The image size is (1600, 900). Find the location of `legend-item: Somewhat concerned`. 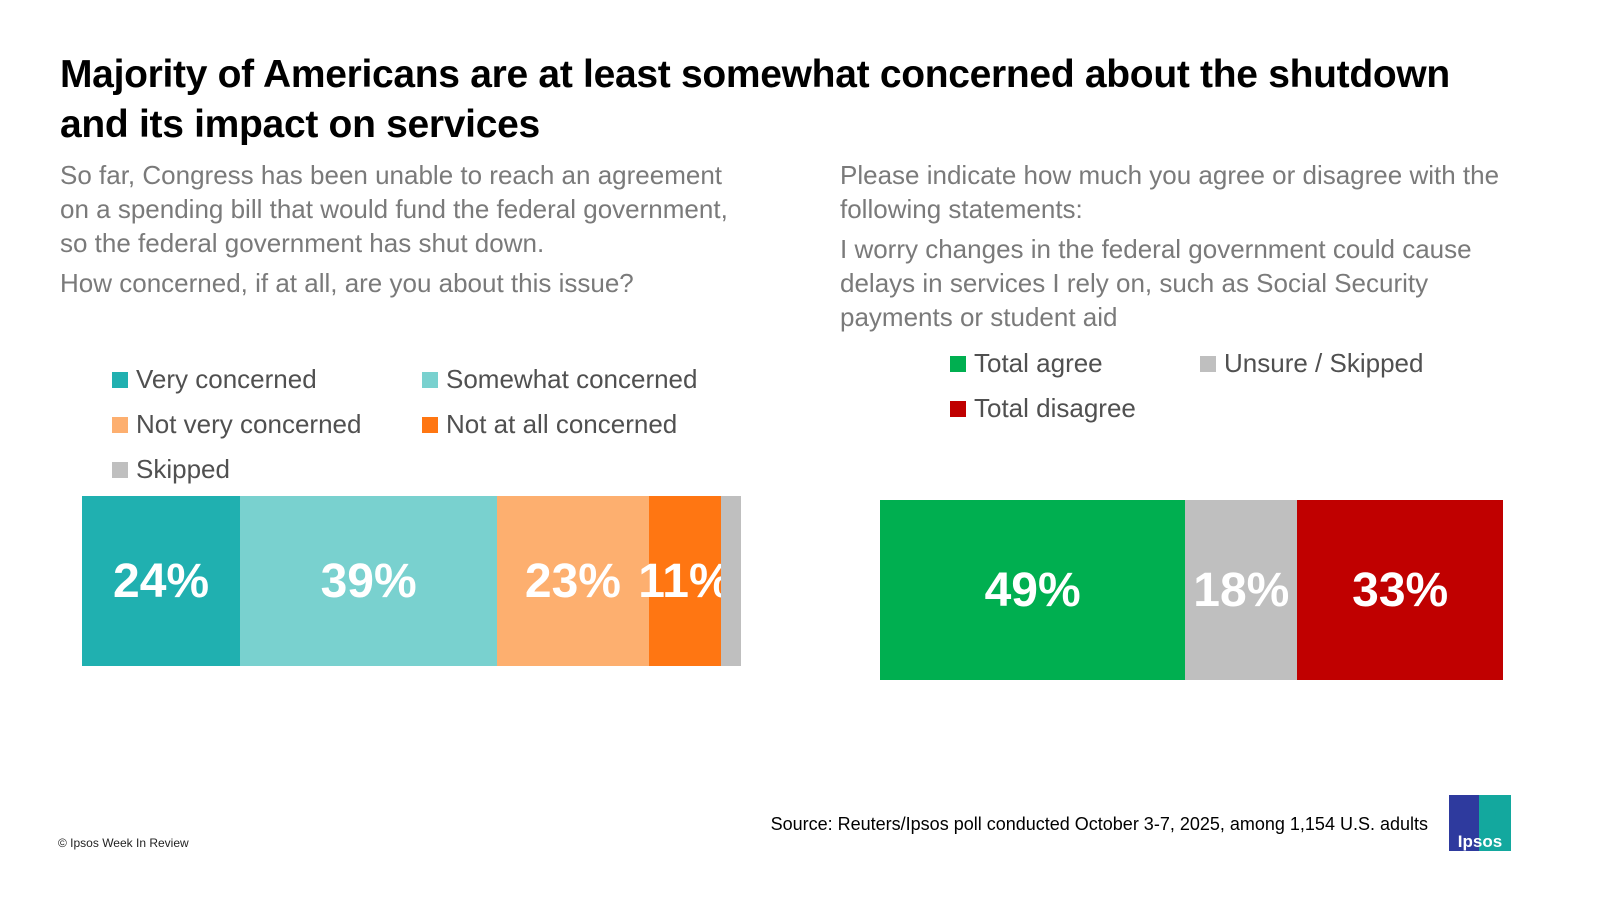

legend-item: Somewhat concerned is located at coordinates (559, 379).